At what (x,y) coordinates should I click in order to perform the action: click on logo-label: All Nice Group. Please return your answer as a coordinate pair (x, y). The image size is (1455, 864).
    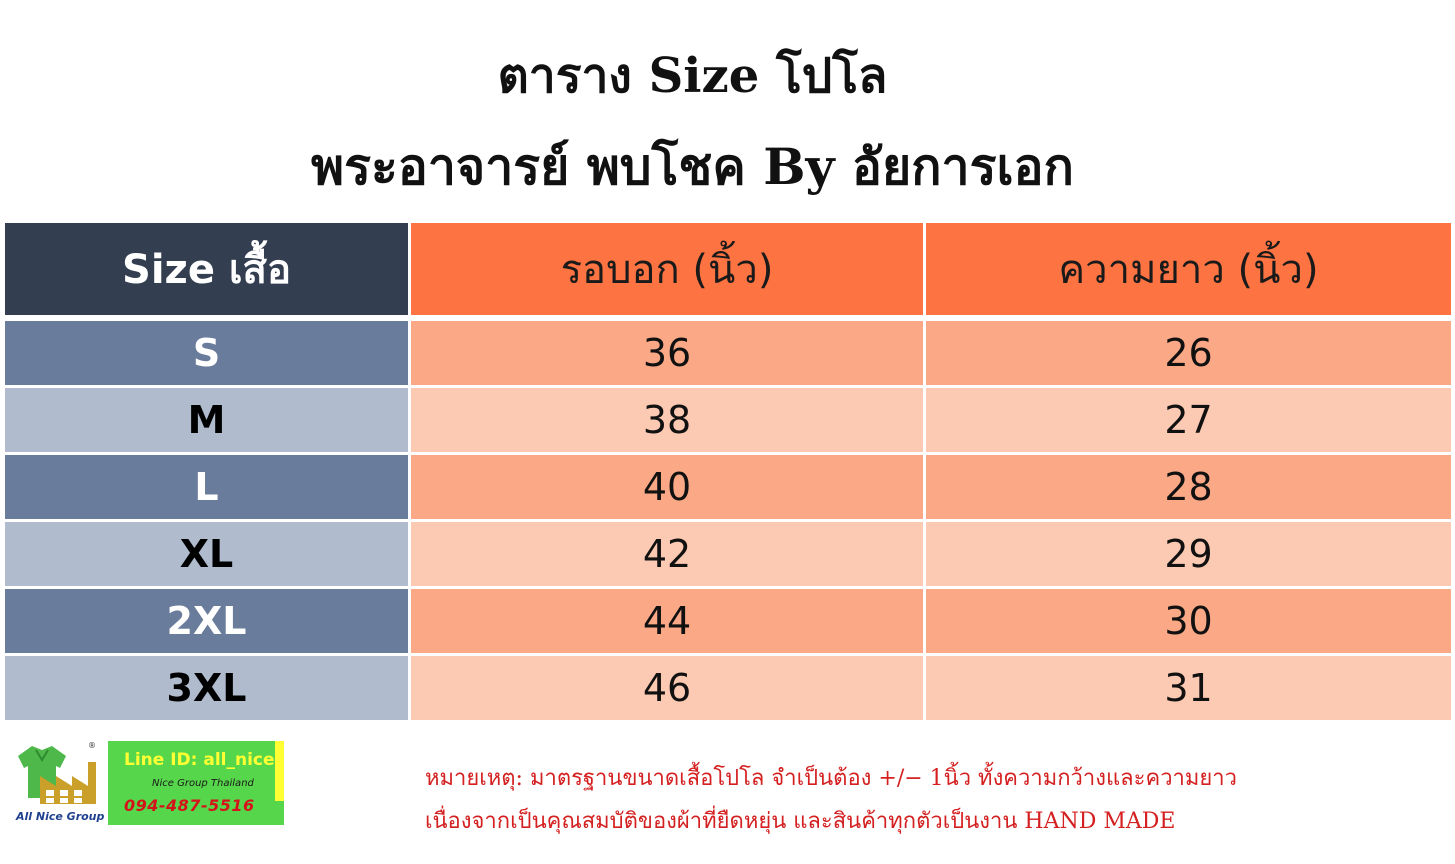
    Looking at the image, I should click on (60, 816).